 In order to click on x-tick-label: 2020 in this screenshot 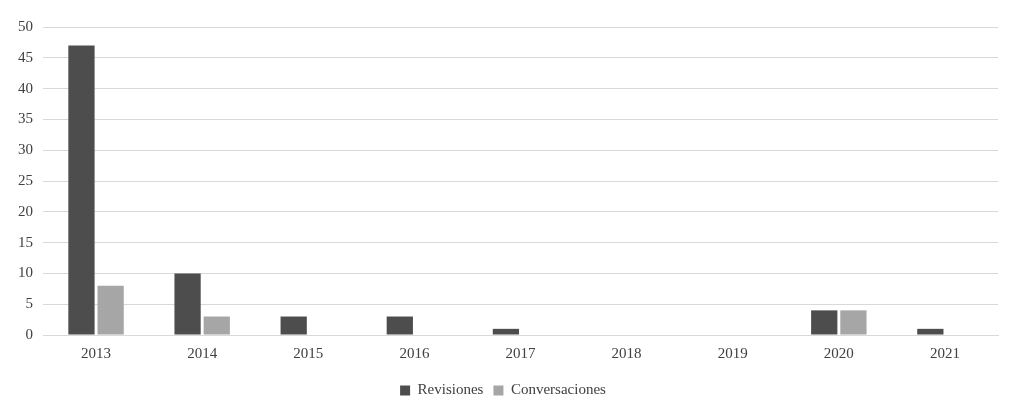, I will do `click(838, 352)`.